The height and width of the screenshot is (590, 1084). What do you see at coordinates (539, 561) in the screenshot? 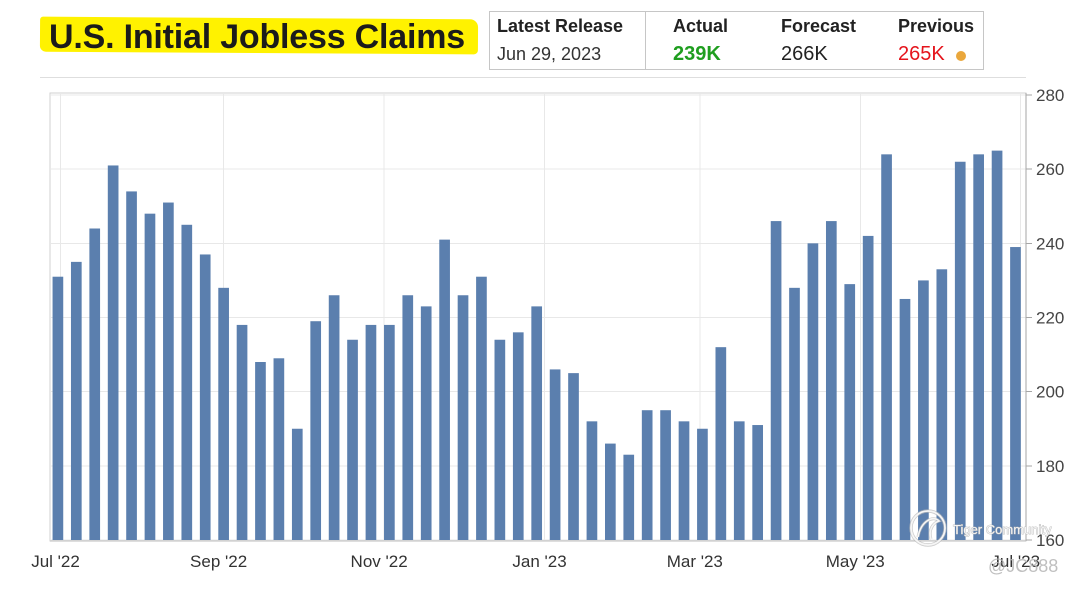
I see `x-tick-label: Jan '23` at bounding box center [539, 561].